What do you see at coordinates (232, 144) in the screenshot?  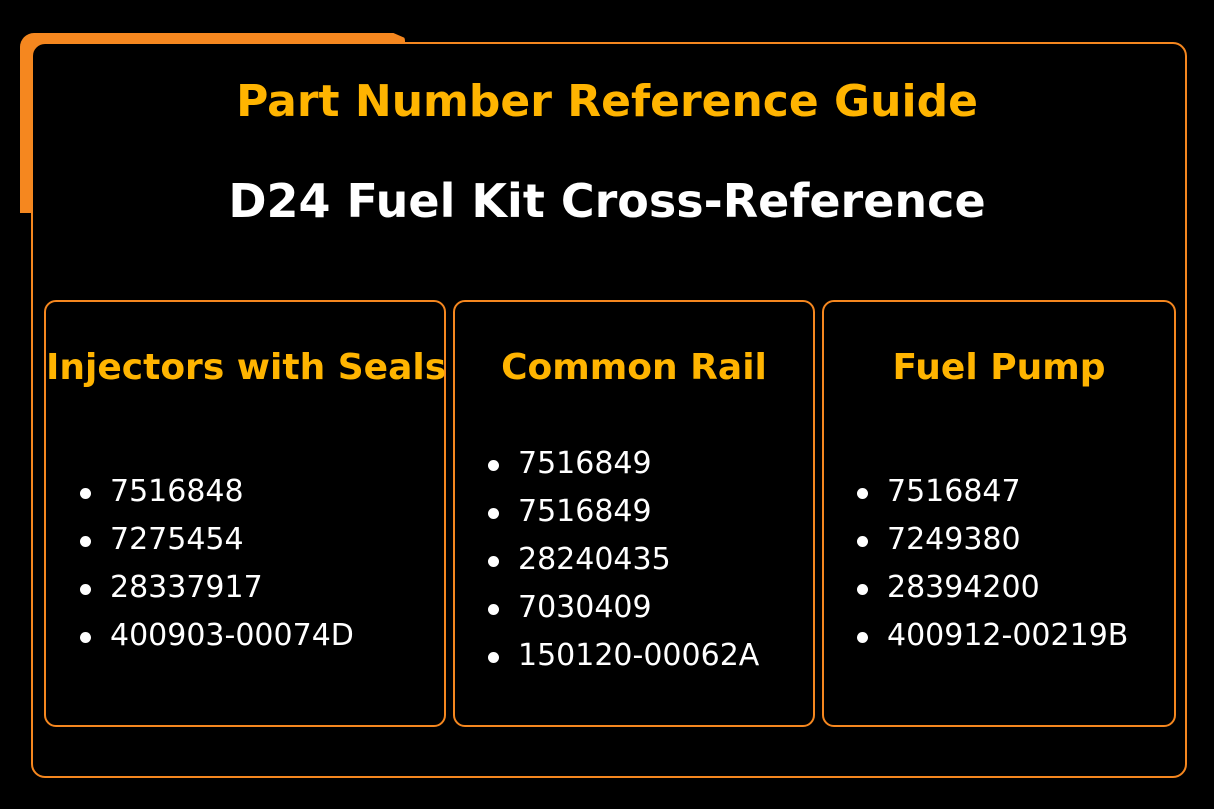 I see `folder-tab-mask` at bounding box center [232, 144].